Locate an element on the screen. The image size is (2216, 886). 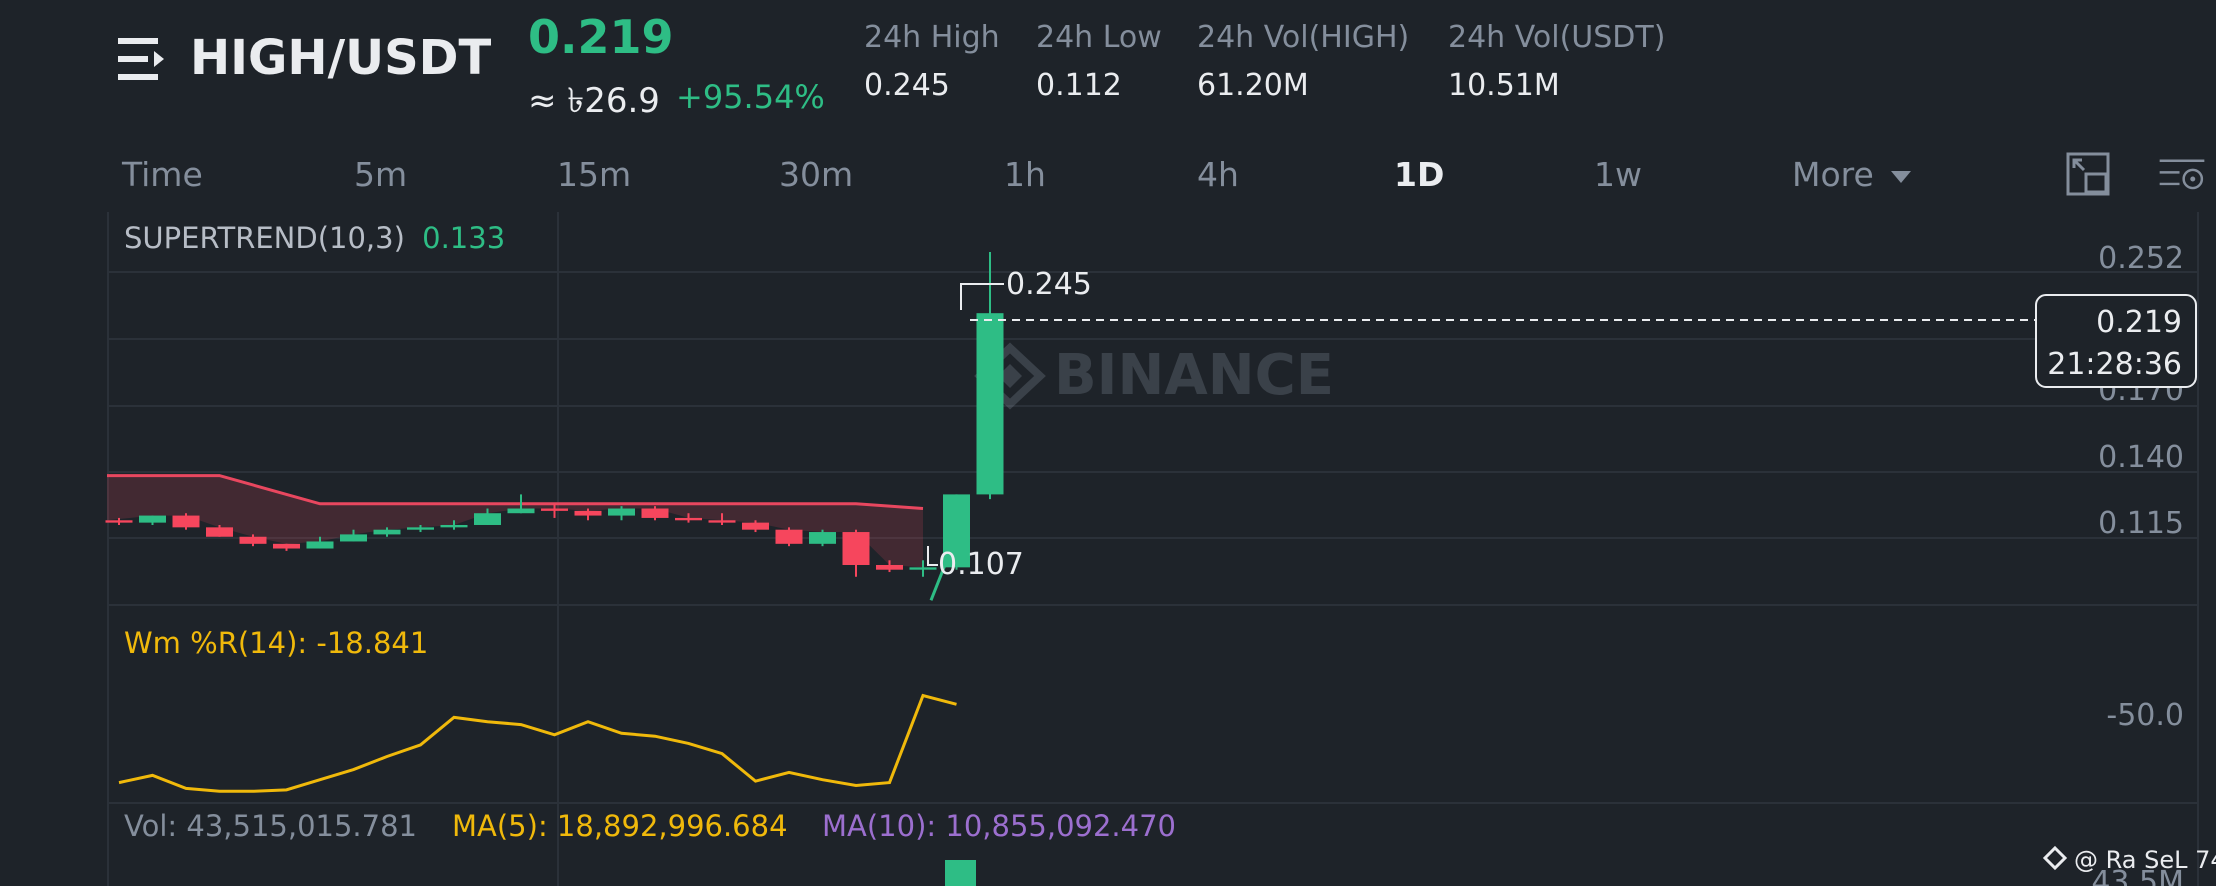
tab-5m: 5m is located at coordinates (381, 174).